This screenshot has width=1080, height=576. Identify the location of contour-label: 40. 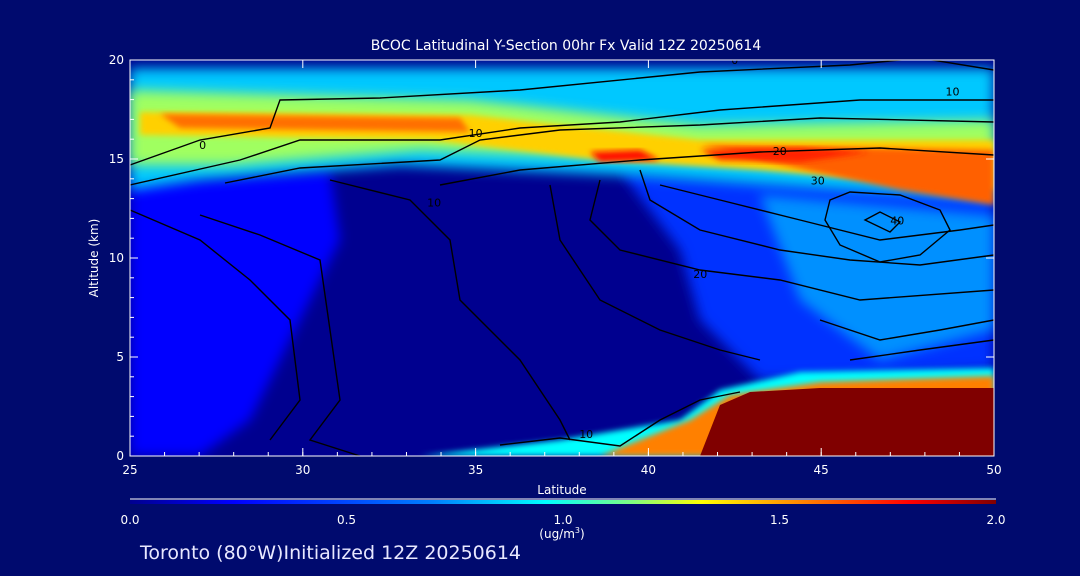
(897, 220).